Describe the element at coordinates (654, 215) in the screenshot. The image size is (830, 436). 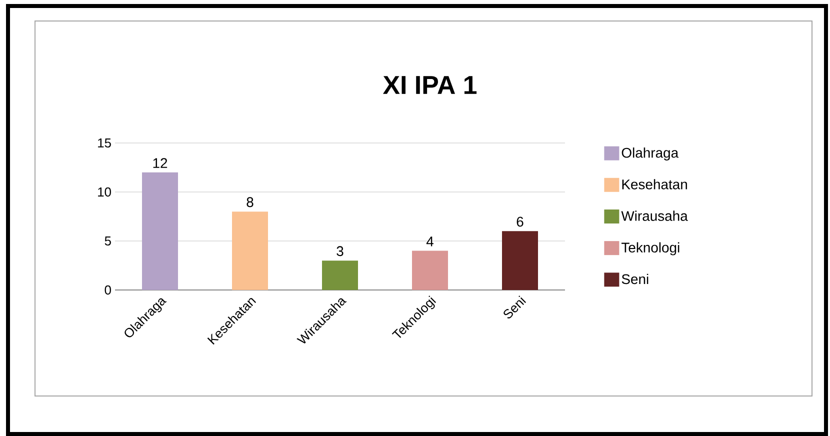
I see `legend-label: Wirausaha` at that location.